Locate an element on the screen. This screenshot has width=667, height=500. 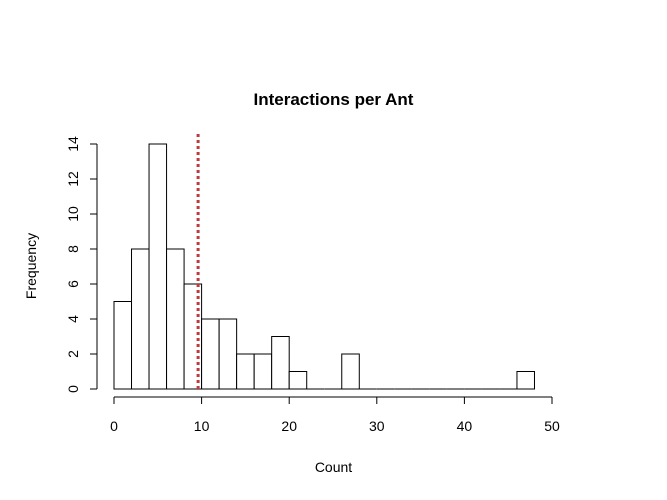
y-tick-label: 10 is located at coordinates (73, 214).